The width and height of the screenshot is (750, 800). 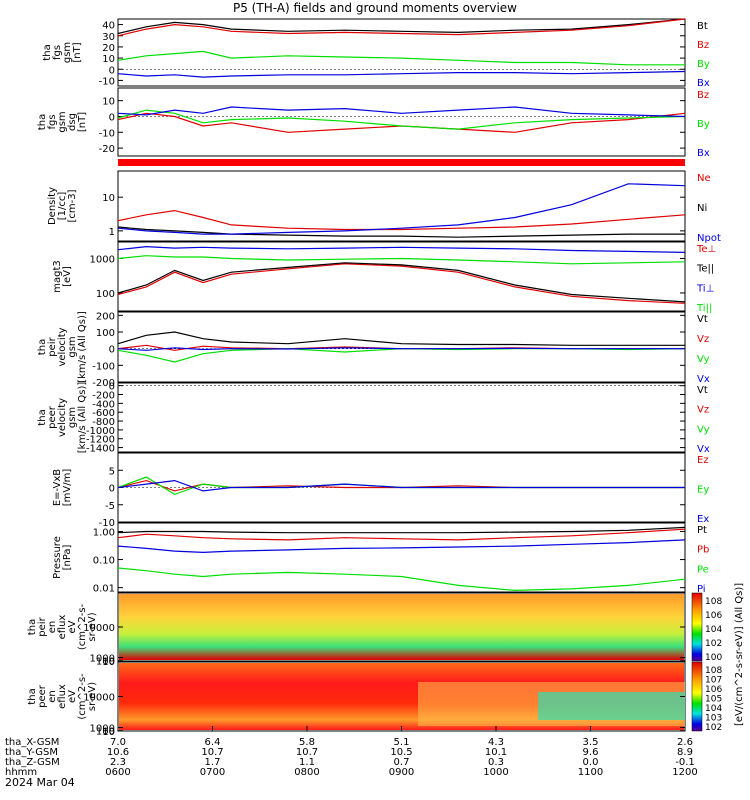 I want to click on legend-entry-Pt: Pt, so click(x=702, y=530).